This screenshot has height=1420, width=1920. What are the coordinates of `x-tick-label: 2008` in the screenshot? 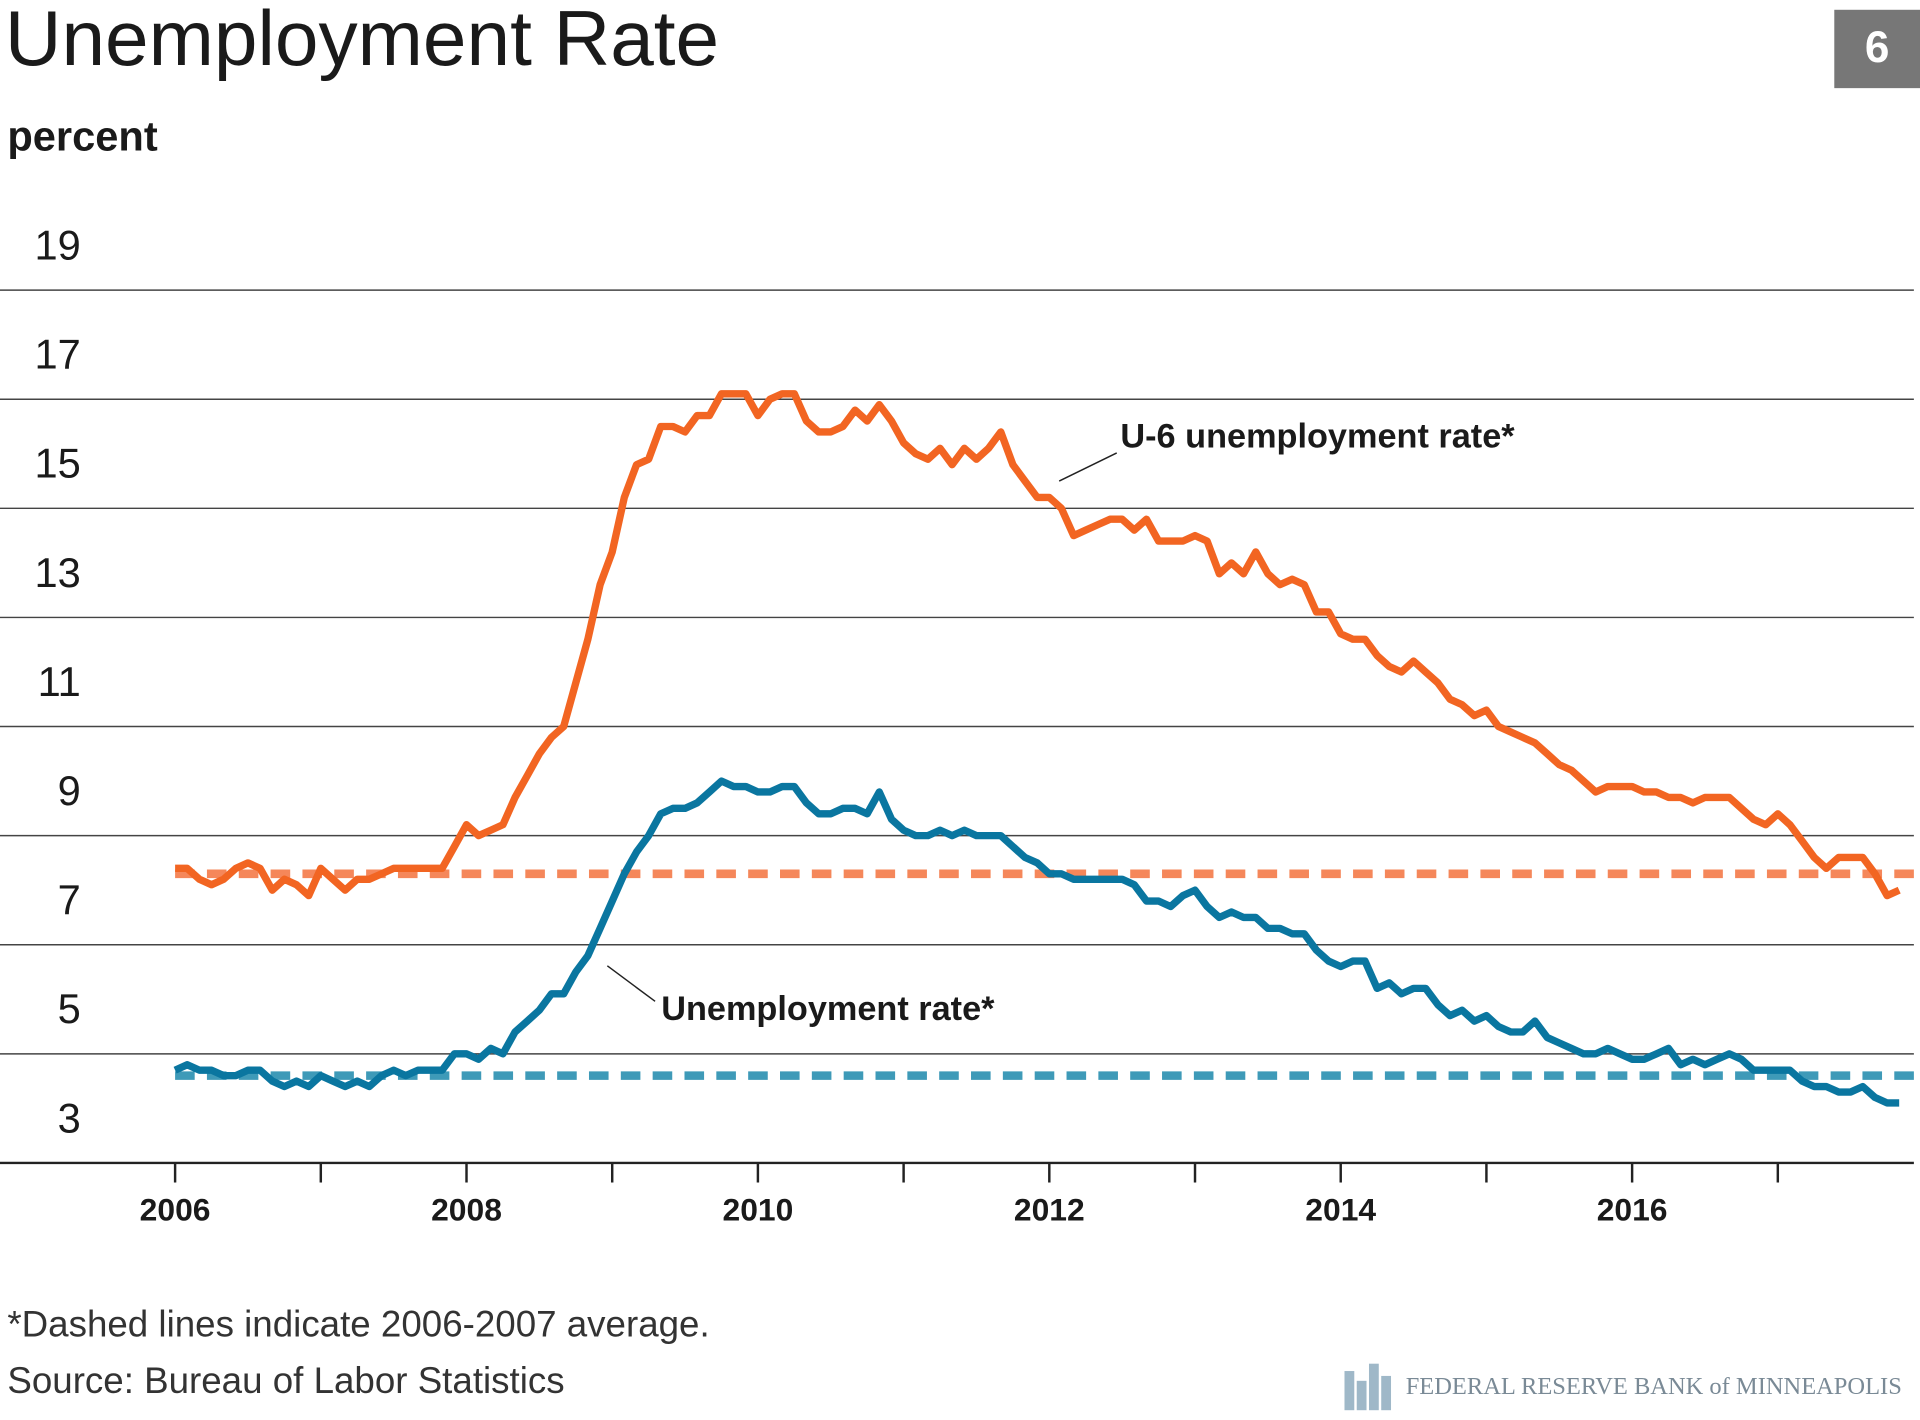 It's located at (466, 1209).